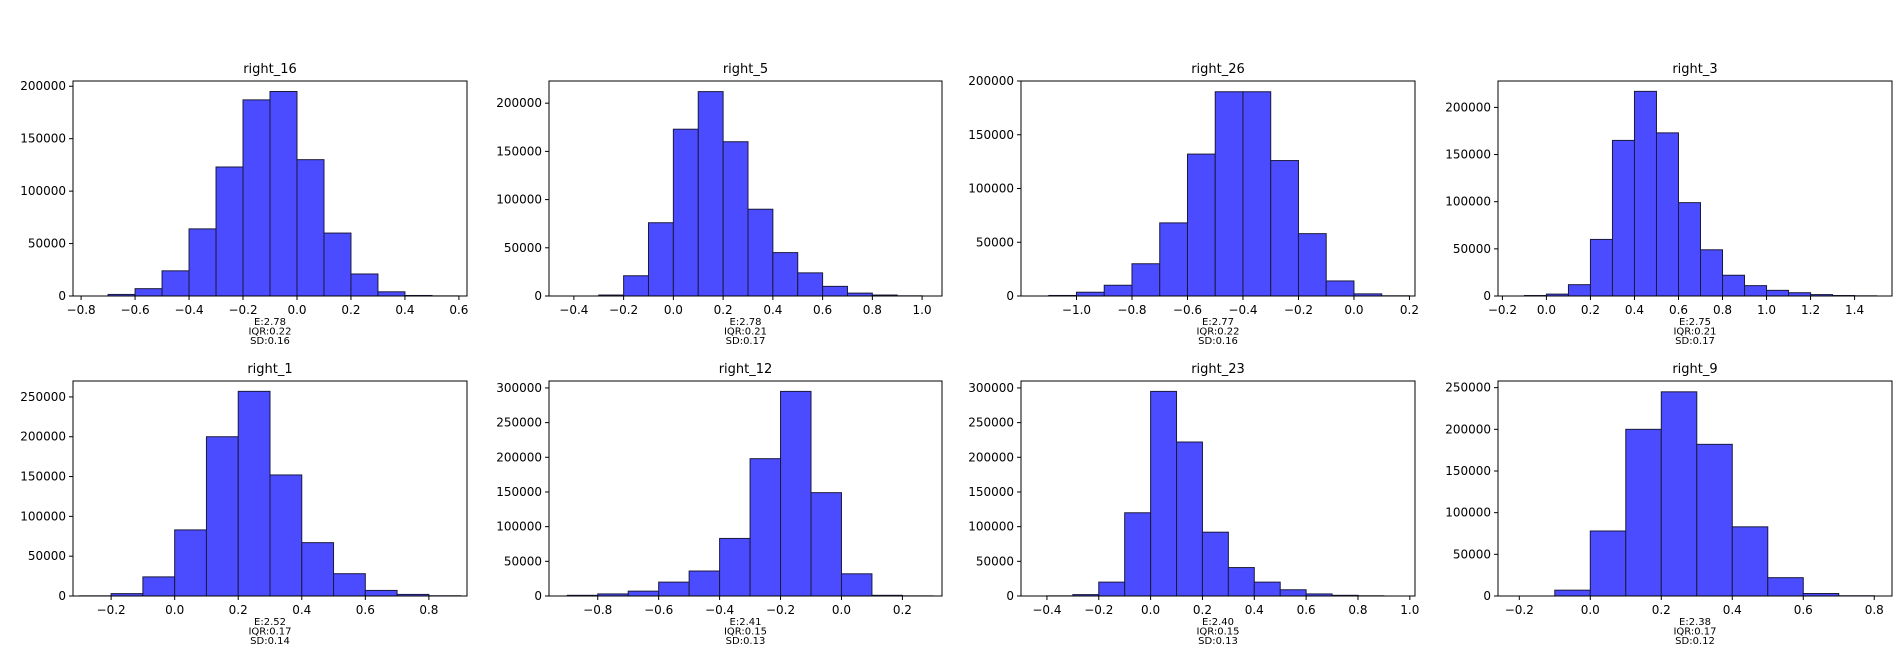  Describe the element at coordinates (270, 622) in the screenshot. I see `stat-label: E:2.52` at that location.